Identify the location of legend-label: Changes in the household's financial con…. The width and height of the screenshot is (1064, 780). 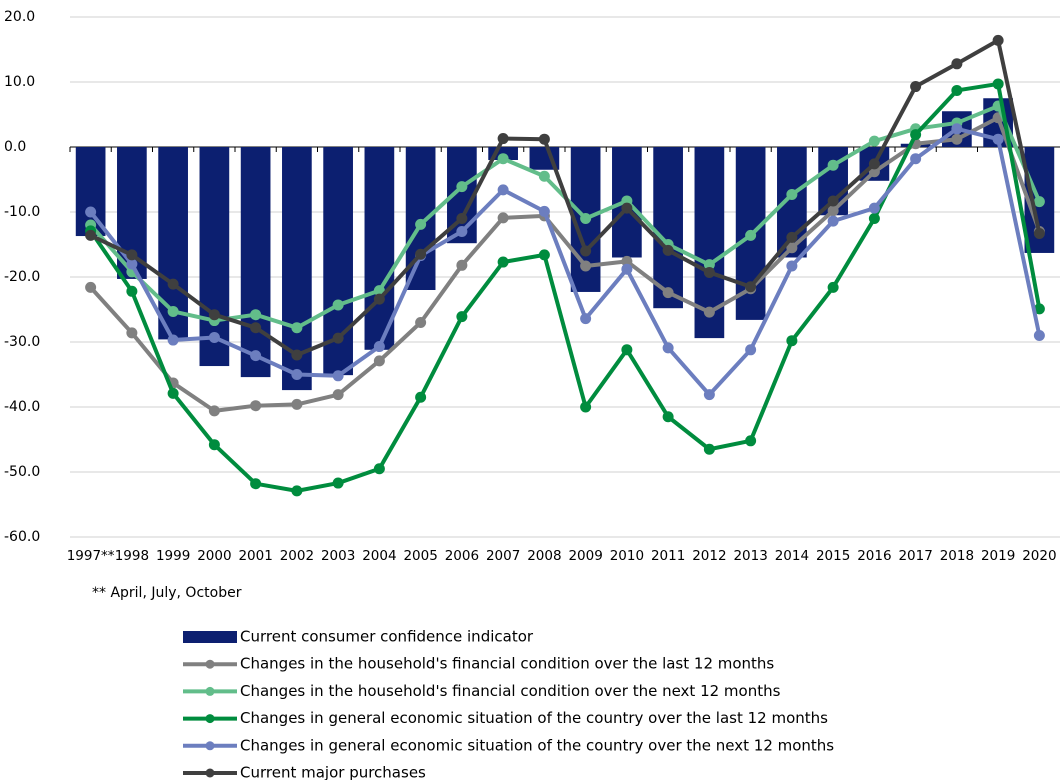
(510, 691).